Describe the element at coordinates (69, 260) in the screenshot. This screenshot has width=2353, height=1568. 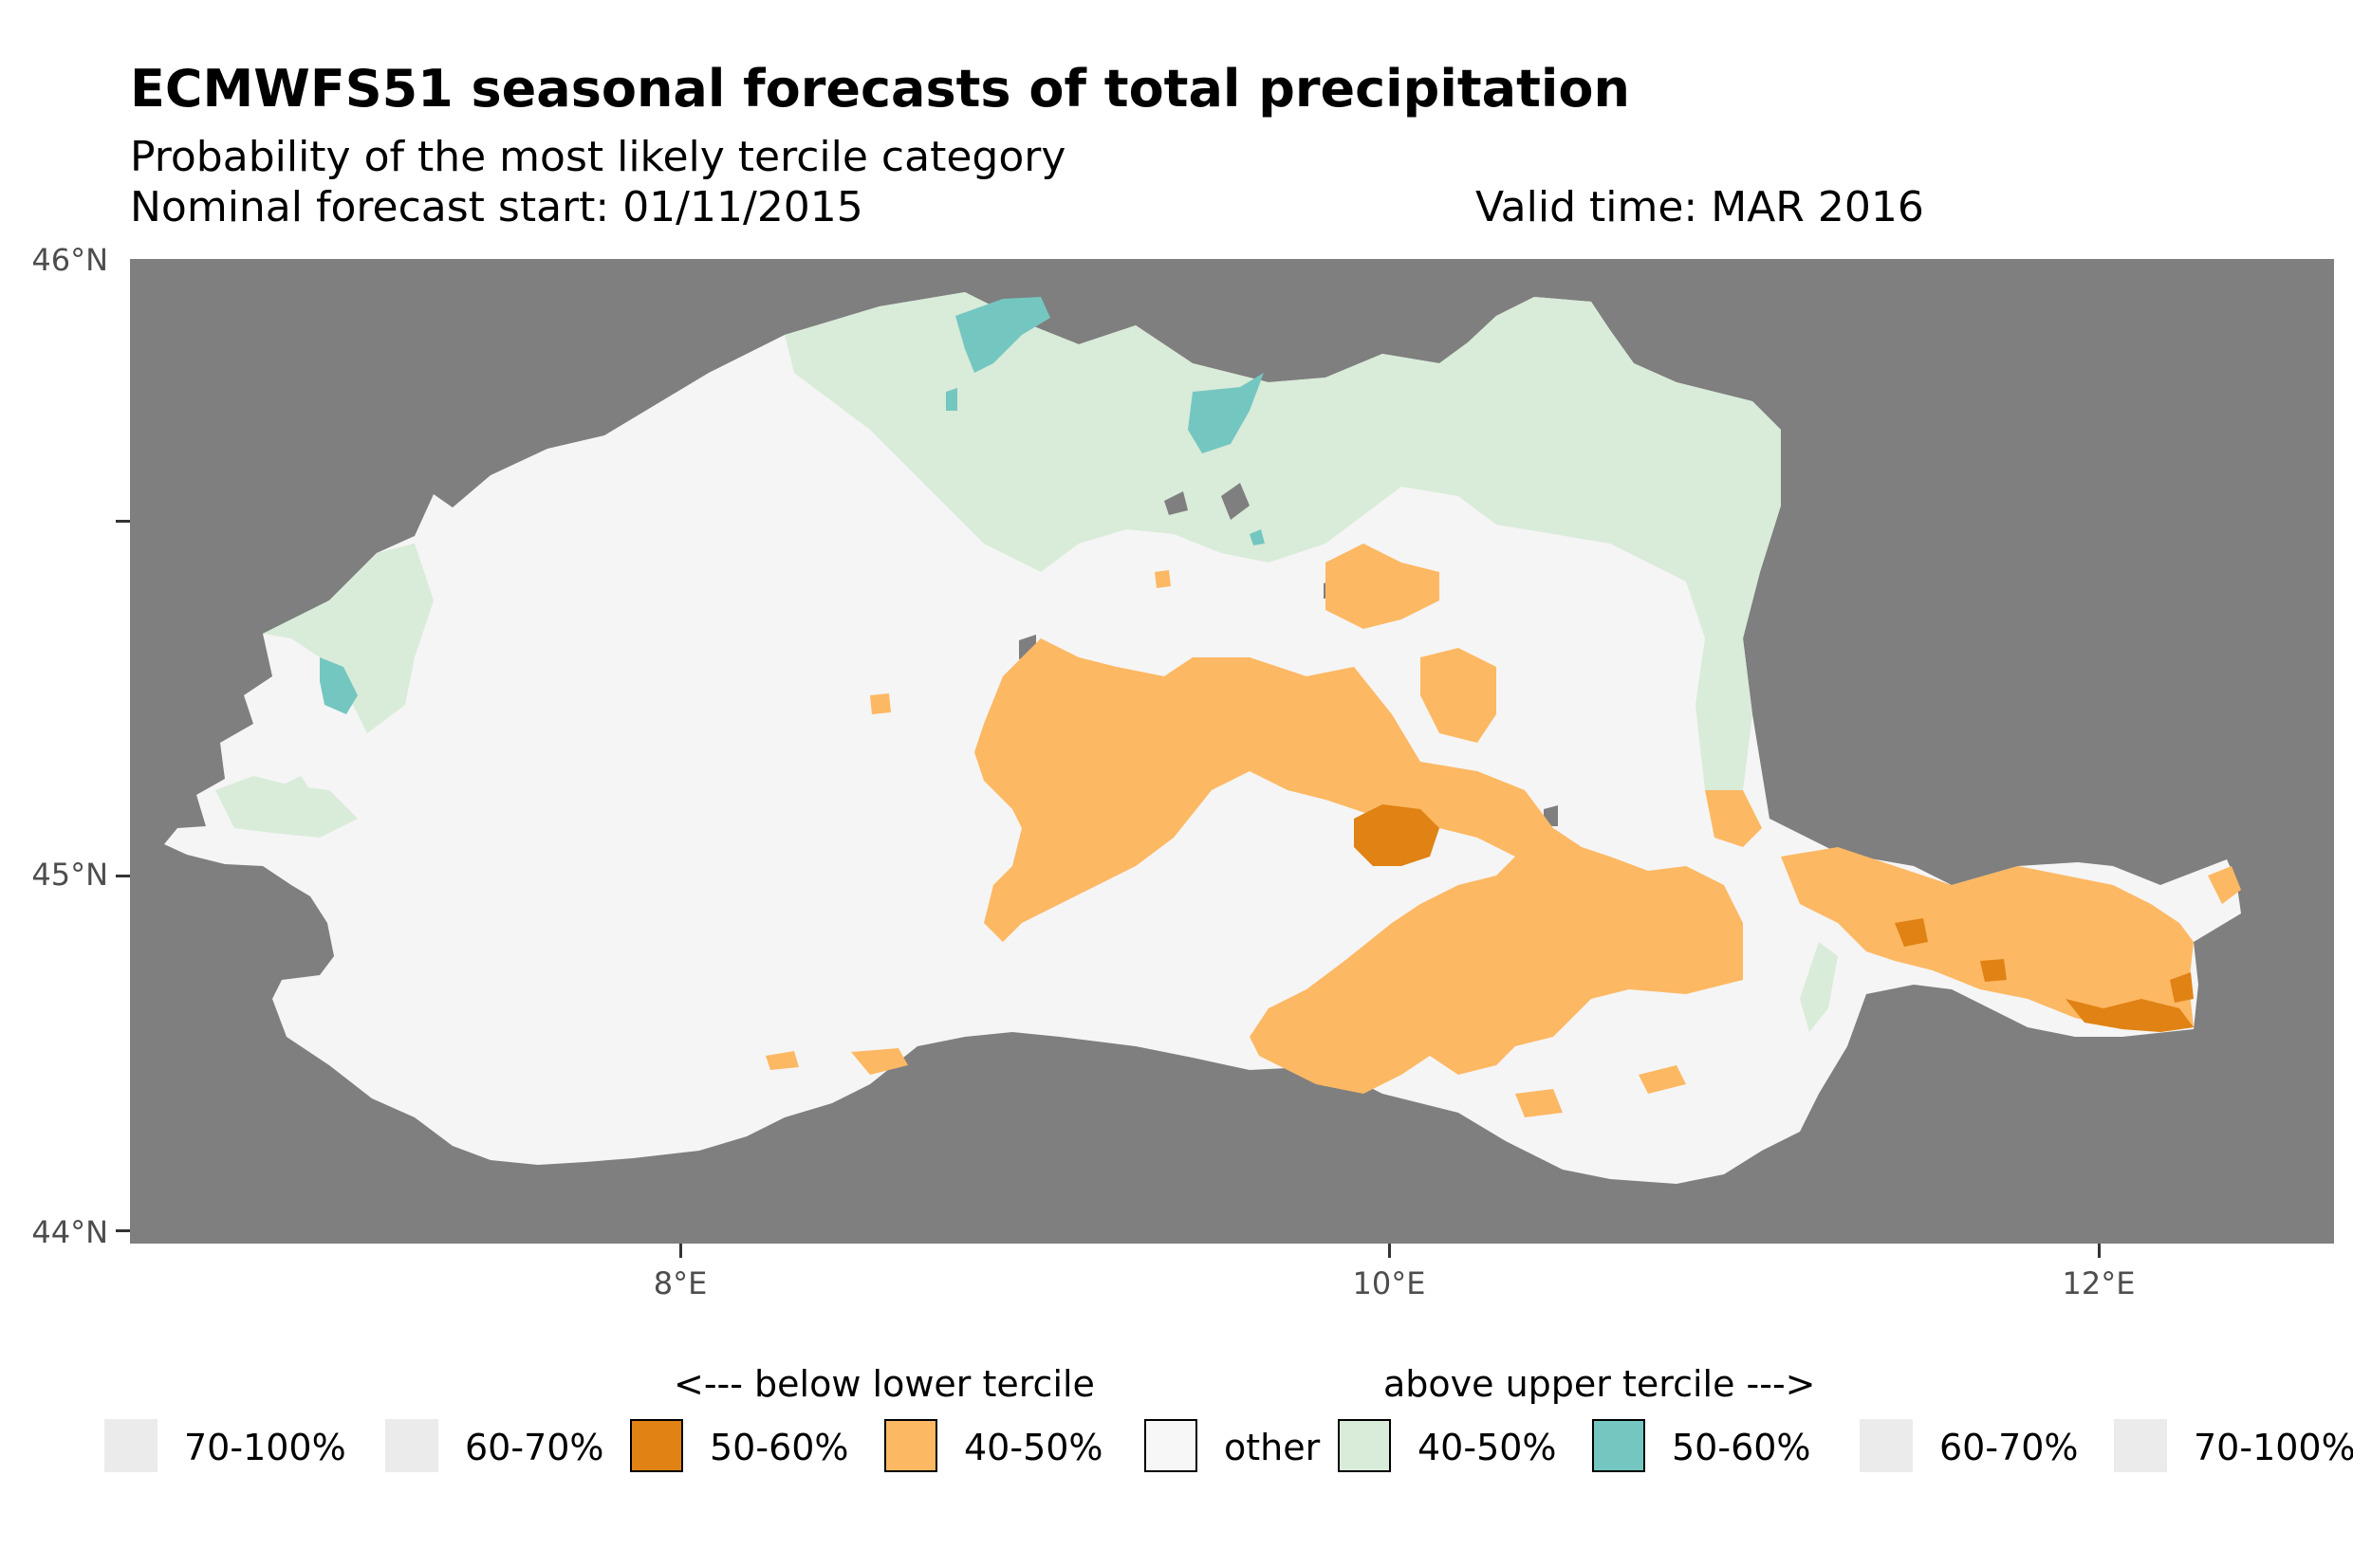
I see `y-tick-label-46n: 46°N` at that location.